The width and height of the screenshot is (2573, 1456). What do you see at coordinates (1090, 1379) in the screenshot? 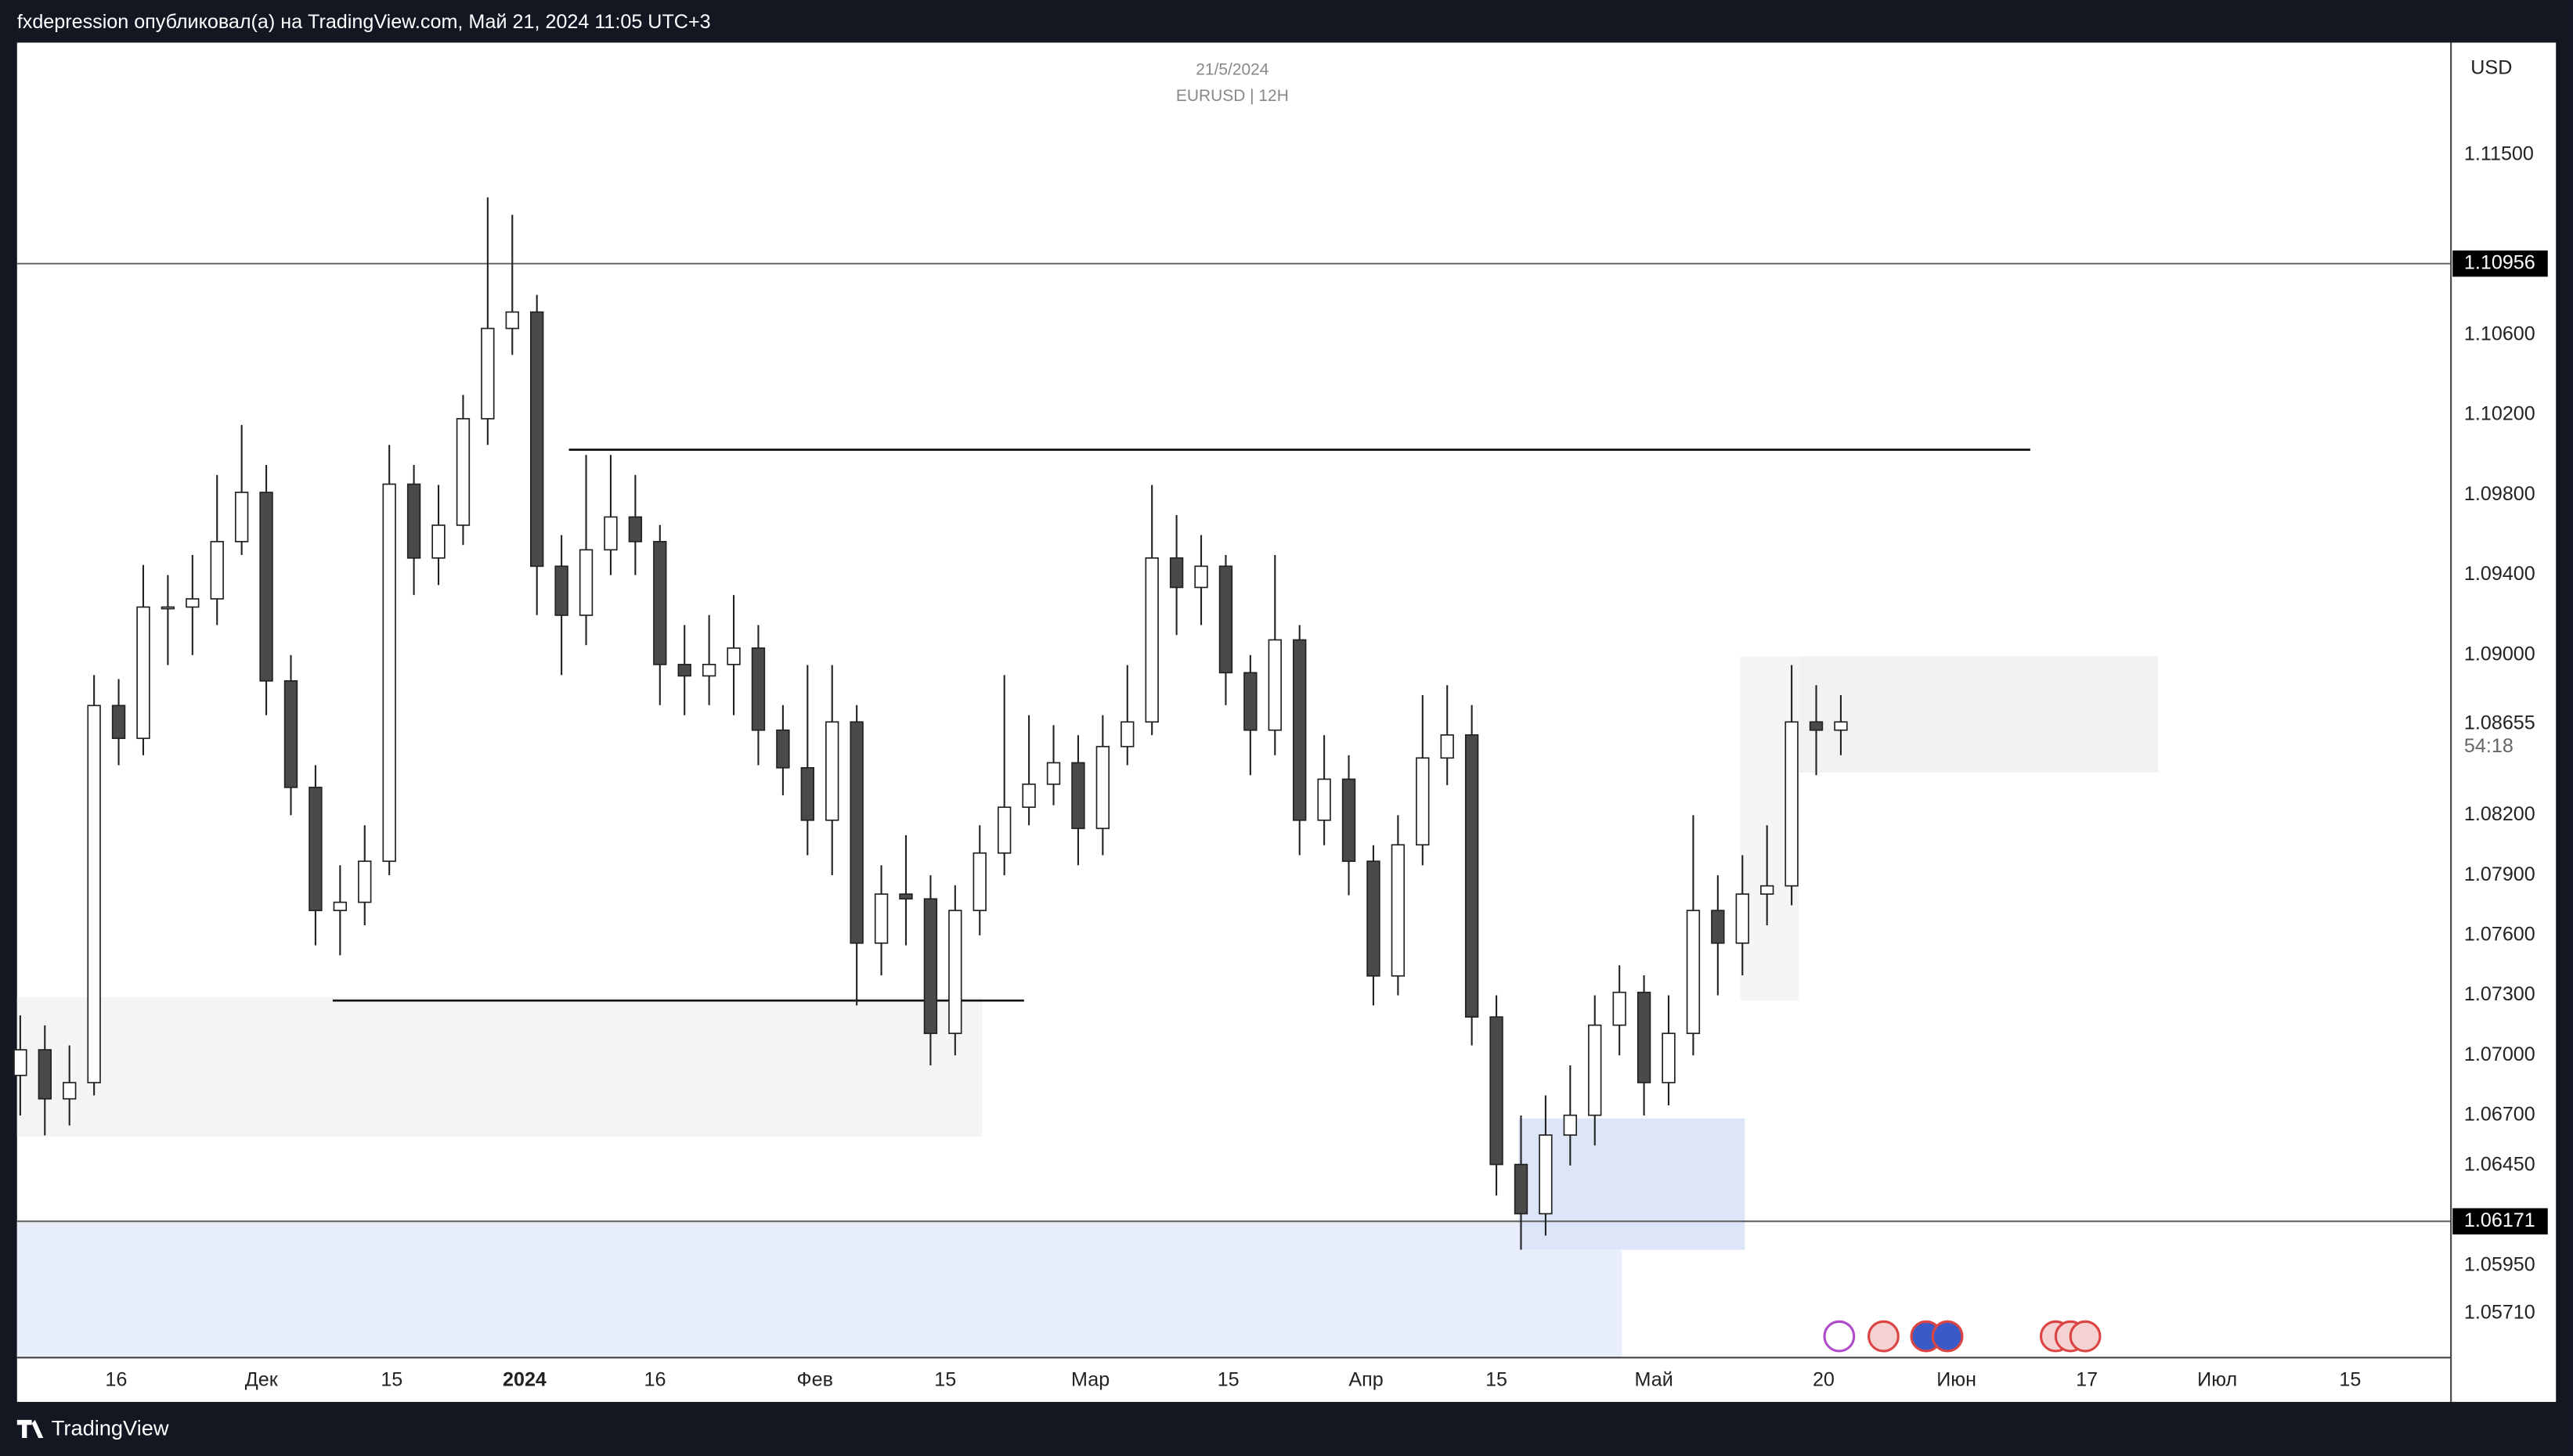
I see `x-tick-label: Мар` at bounding box center [1090, 1379].